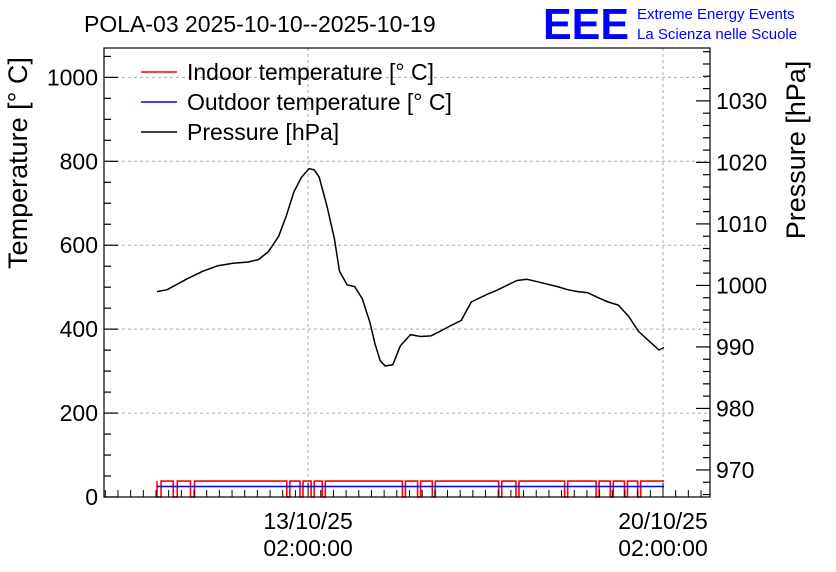 The height and width of the screenshot is (572, 836). Describe the element at coordinates (717, 34) in the screenshot. I see `eee-logo-line2: La Scienza nelle Scuole` at that location.